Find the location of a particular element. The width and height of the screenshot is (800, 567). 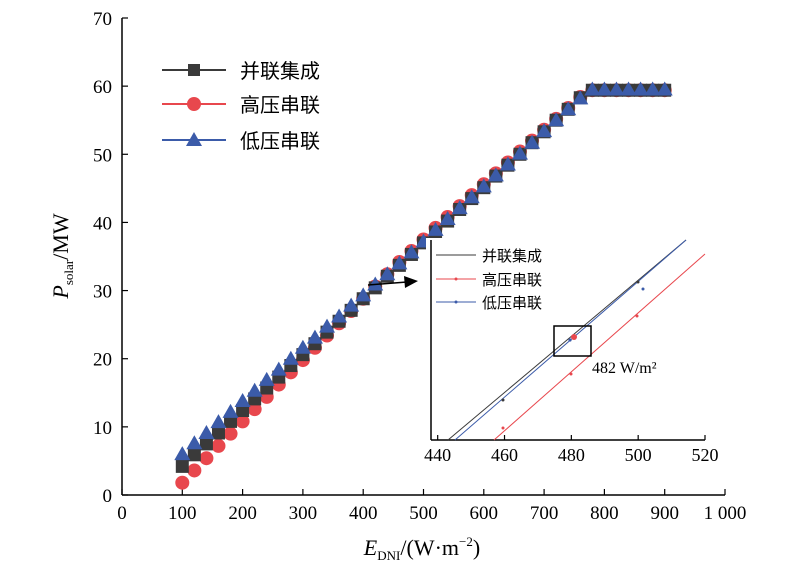

inset-legend-marker-high-voltage is located at coordinates (456, 279).